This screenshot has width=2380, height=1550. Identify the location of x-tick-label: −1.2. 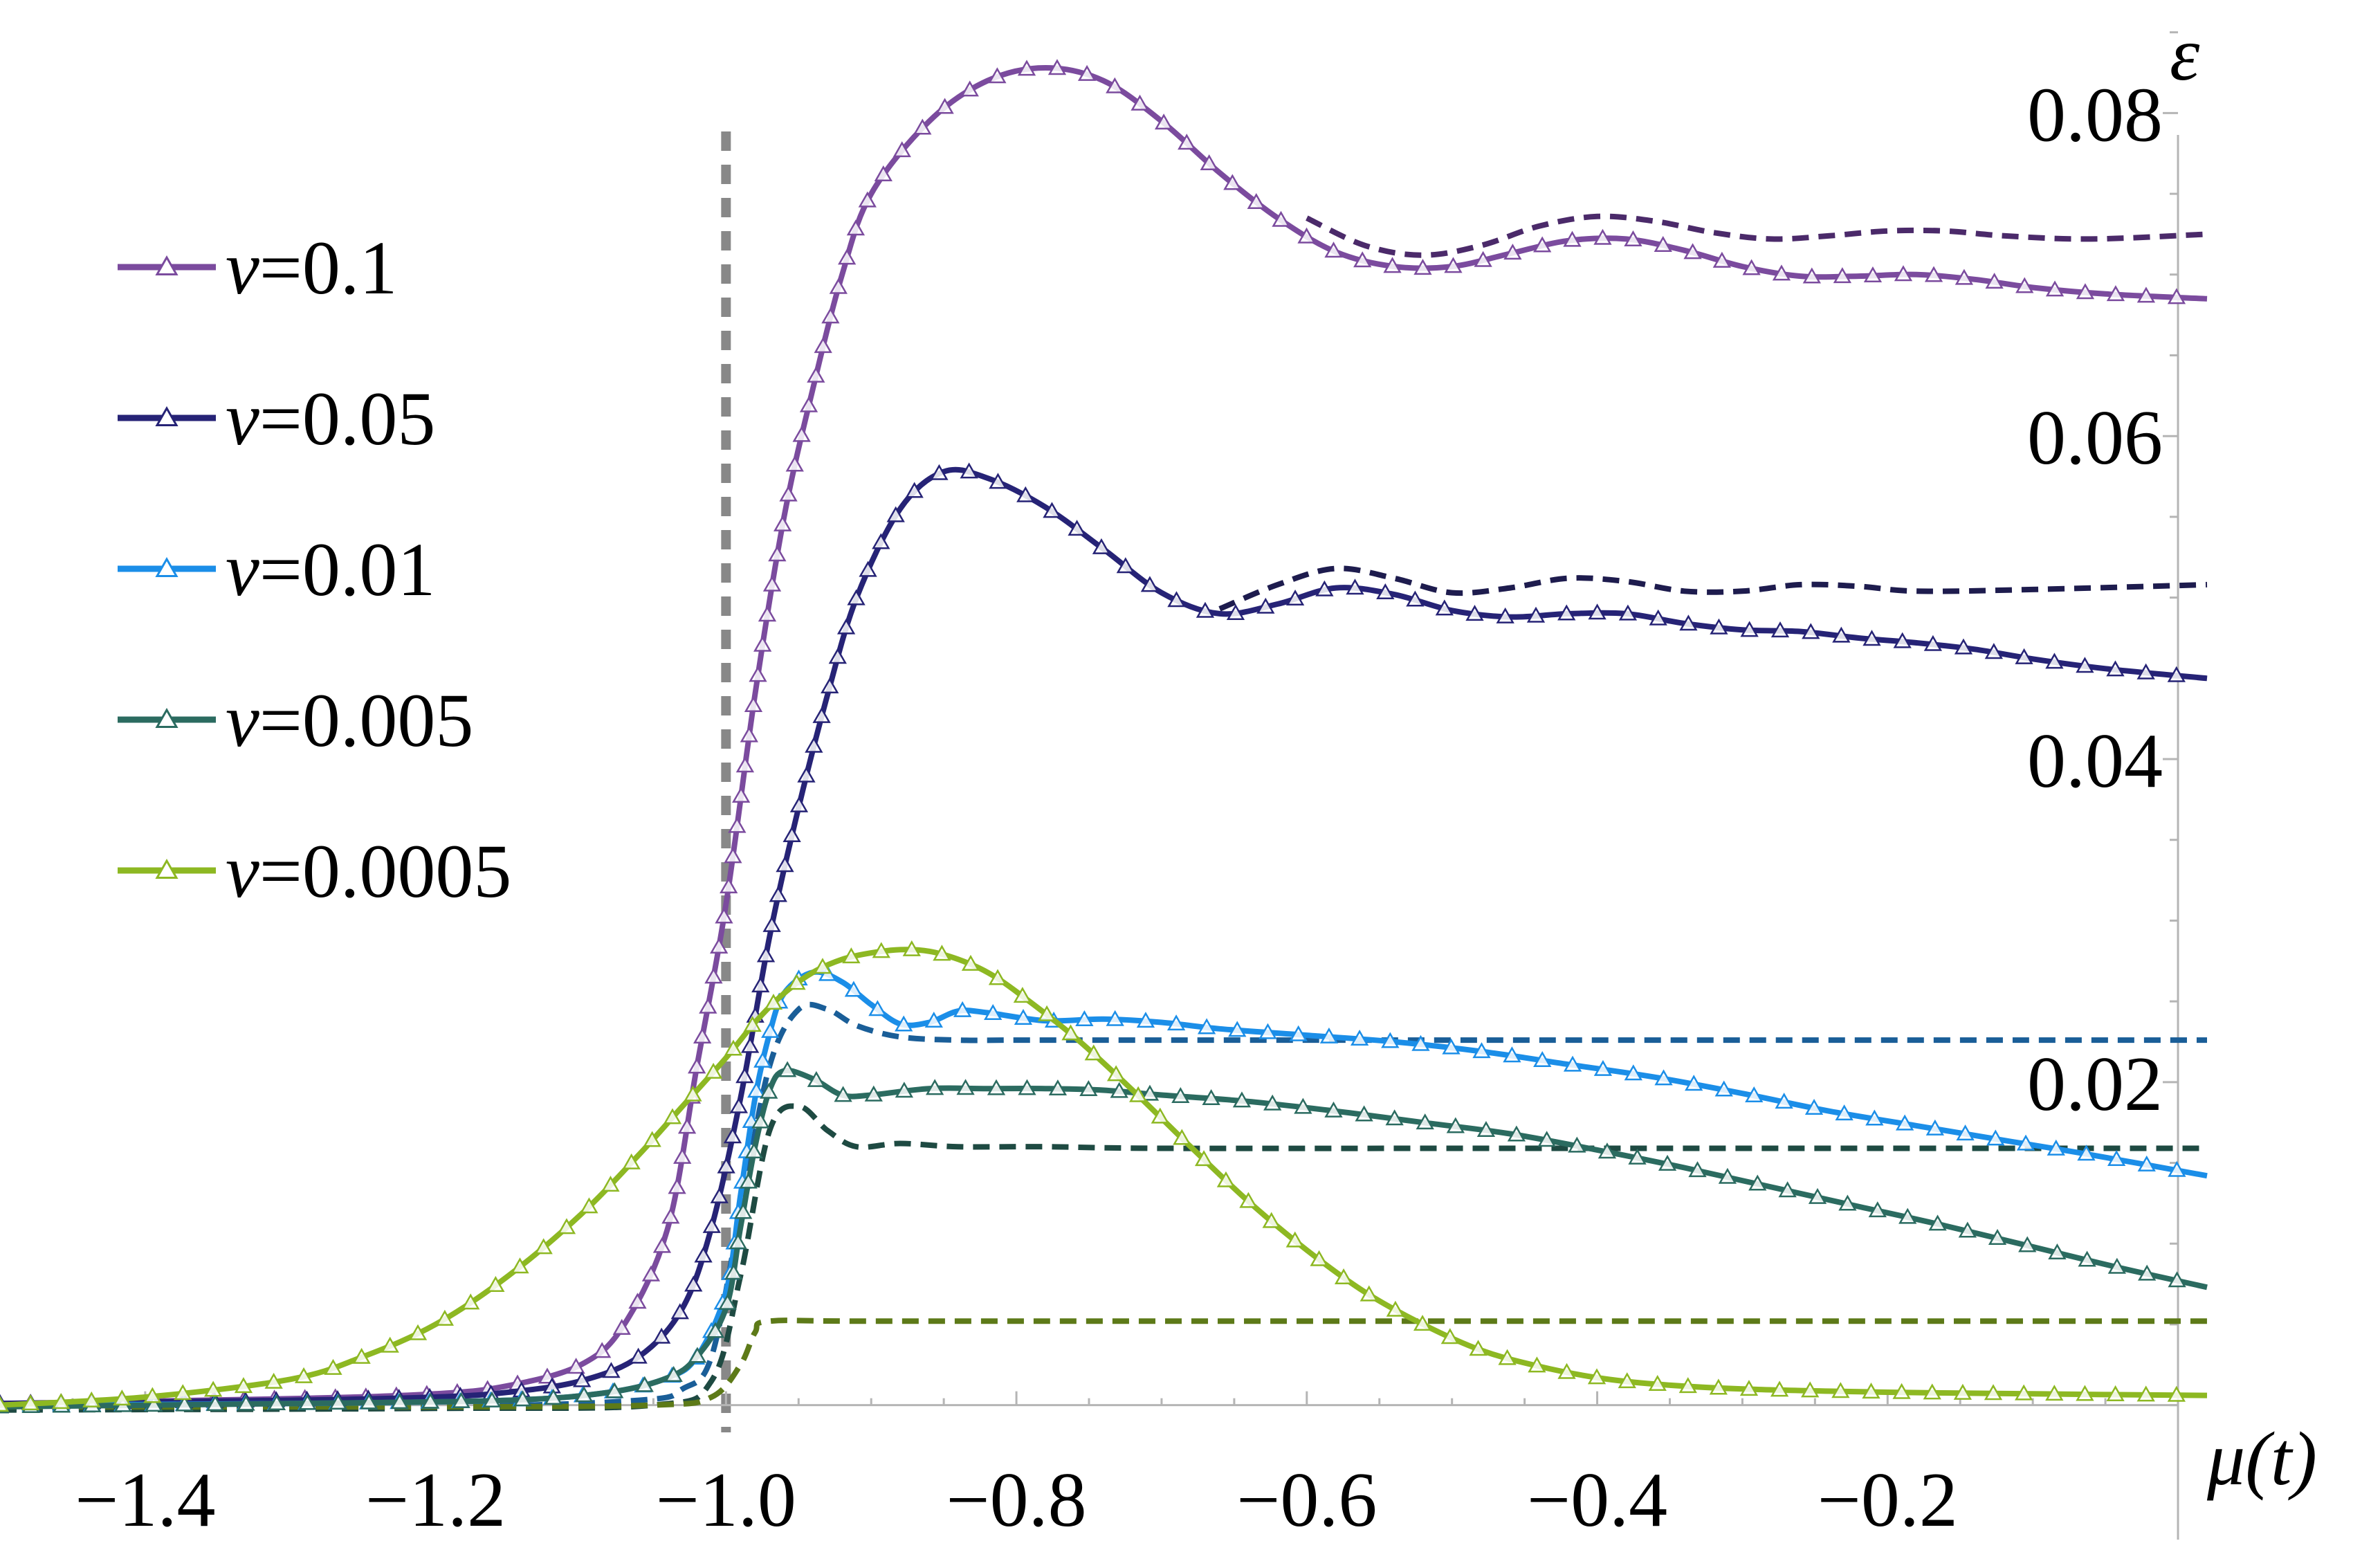
(435, 1500).